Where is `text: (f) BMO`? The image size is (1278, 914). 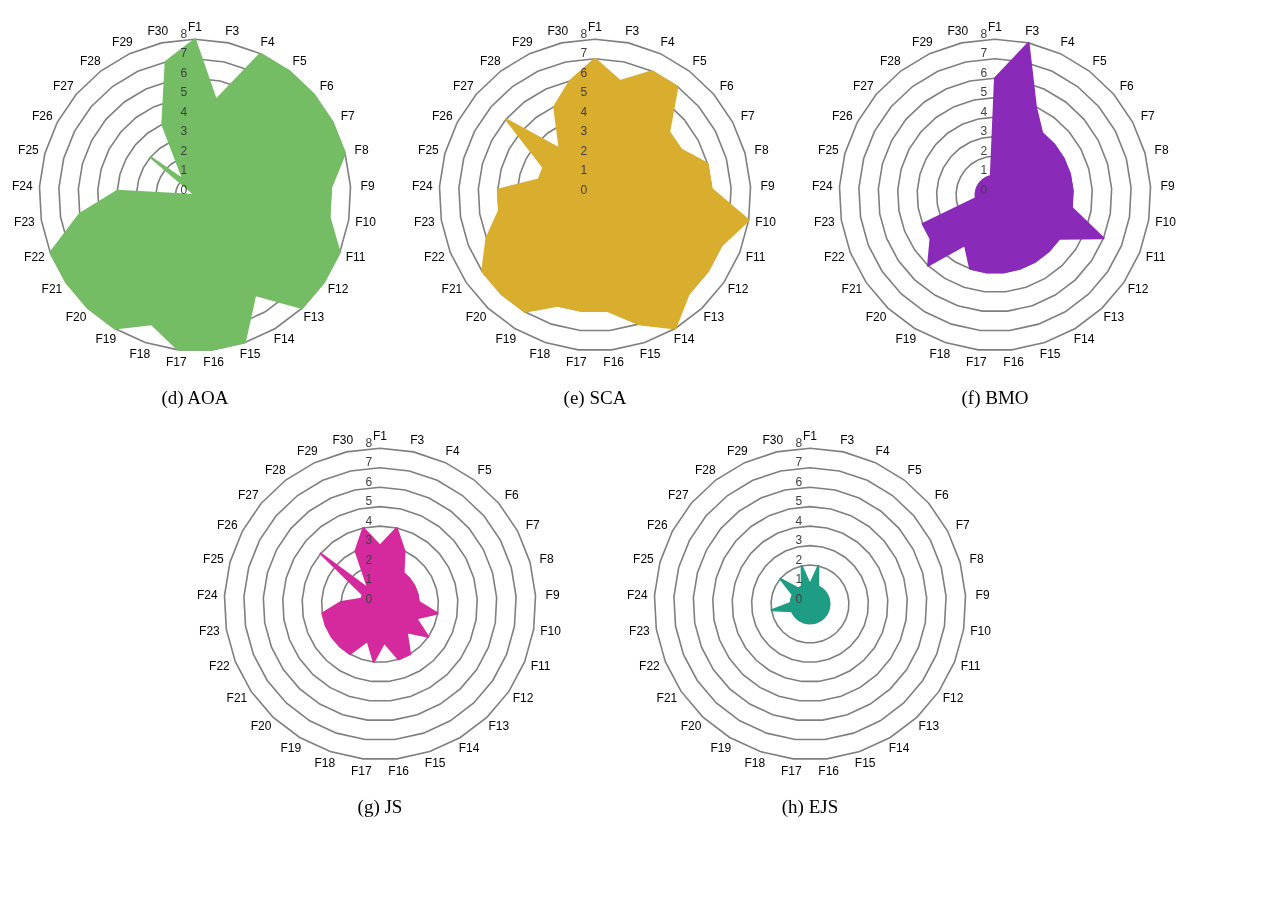 text: (f) BMO is located at coordinates (995, 398).